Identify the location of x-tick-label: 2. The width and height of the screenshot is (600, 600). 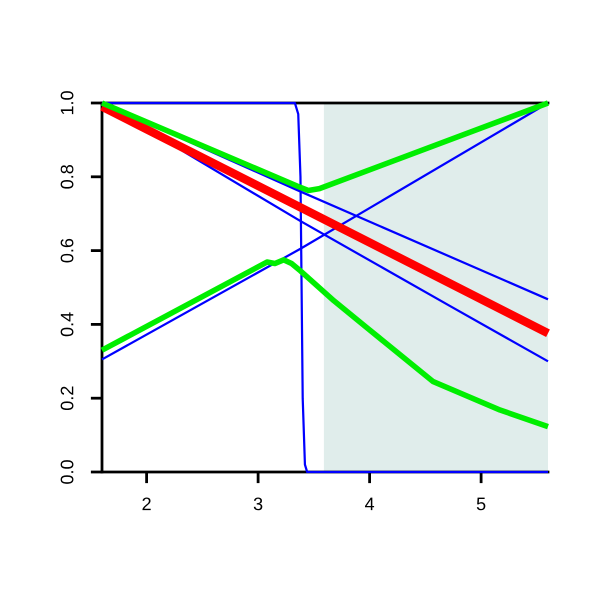
(146, 503).